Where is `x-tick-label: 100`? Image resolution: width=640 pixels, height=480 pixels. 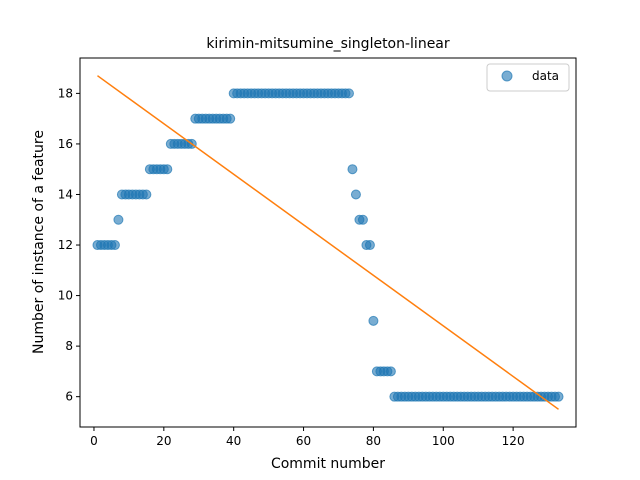
x-tick-label: 100 is located at coordinates (443, 441).